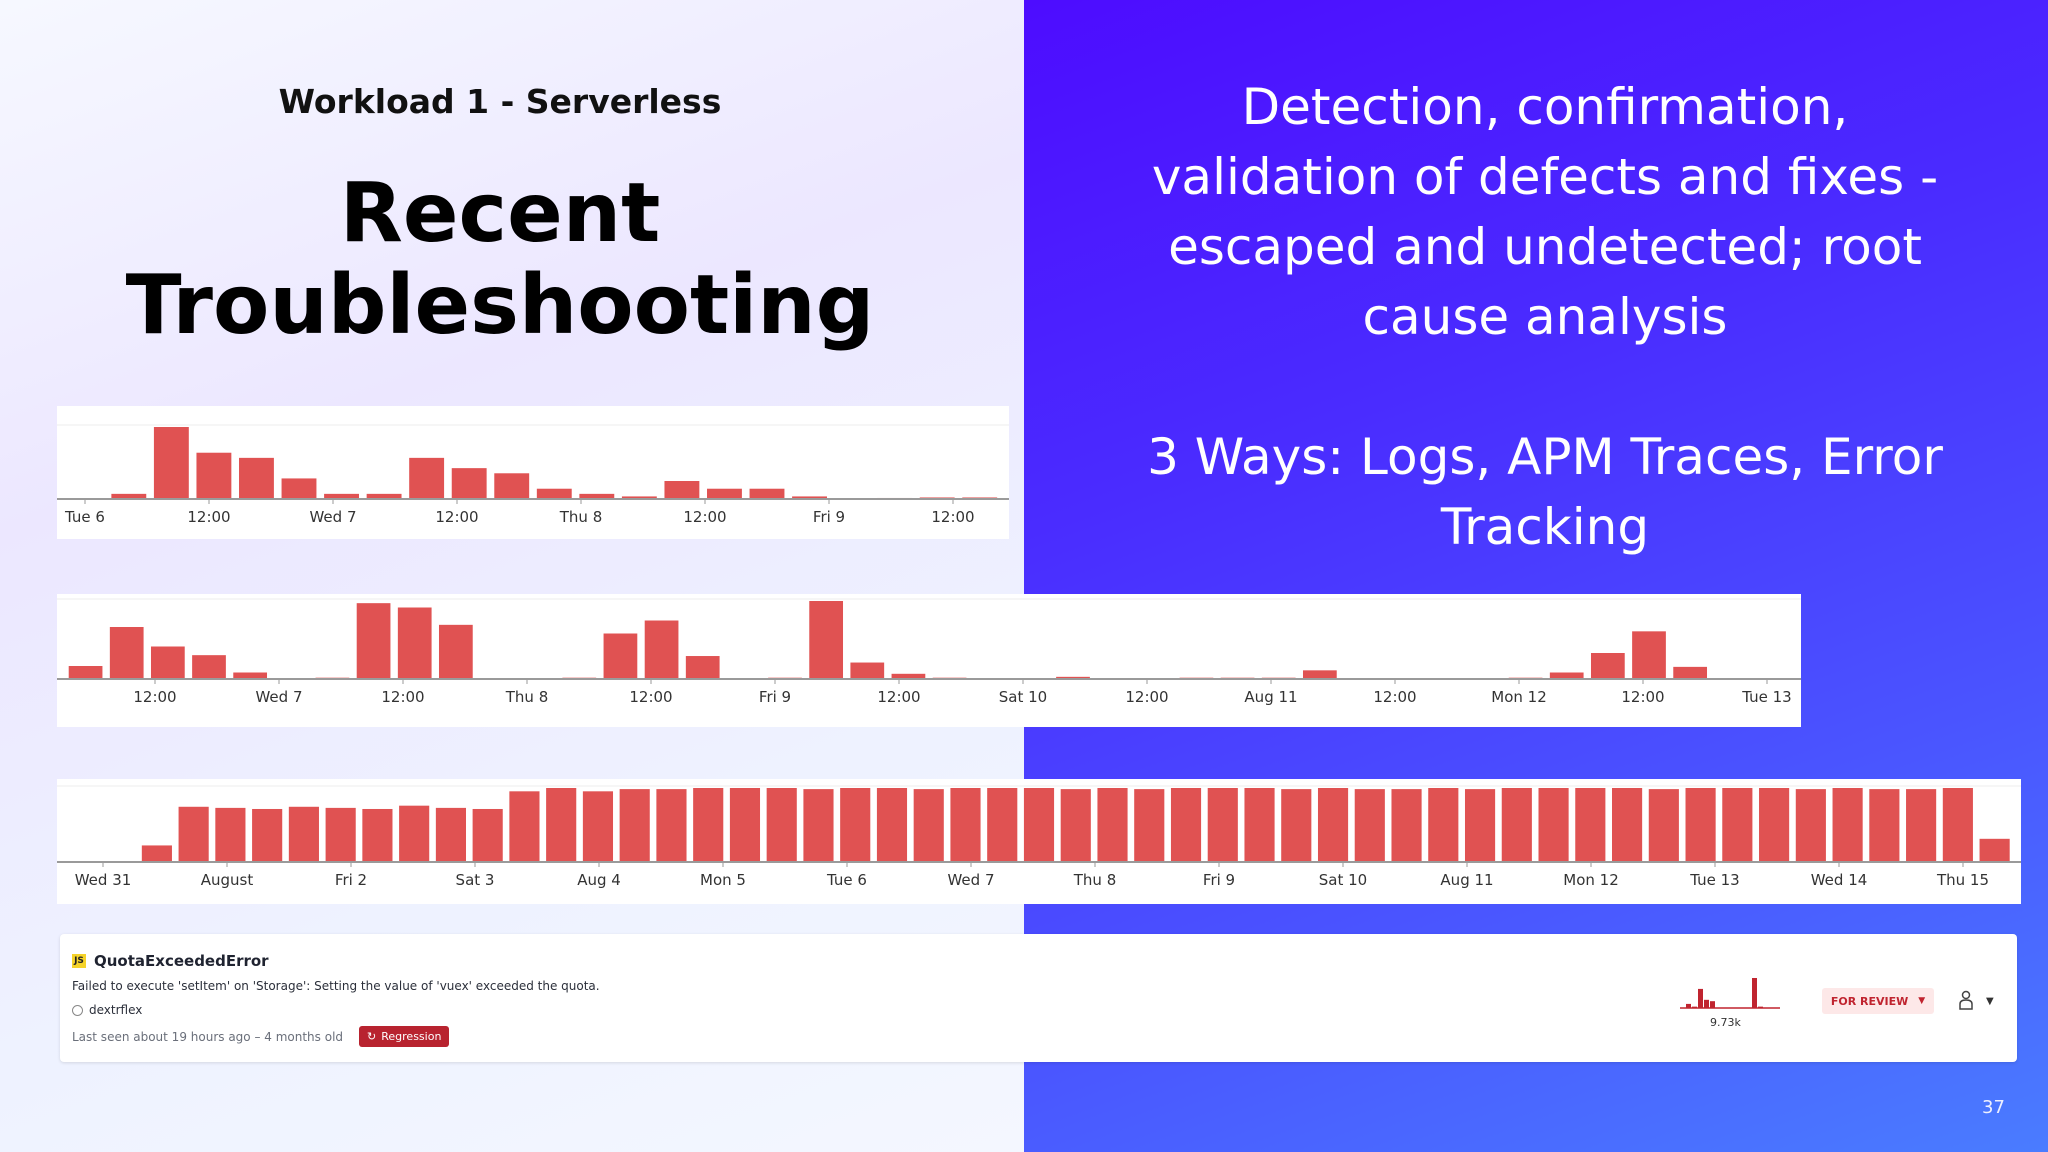 This screenshot has height=1152, width=2048. What do you see at coordinates (181, 961) in the screenshot?
I see `error-title: QuotaExceededError` at bounding box center [181, 961].